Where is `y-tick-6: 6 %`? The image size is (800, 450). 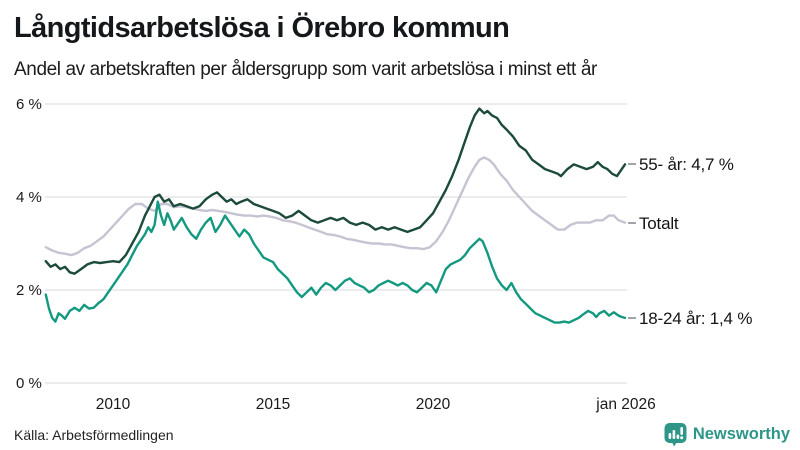
y-tick-6: 6 % is located at coordinates (29, 104).